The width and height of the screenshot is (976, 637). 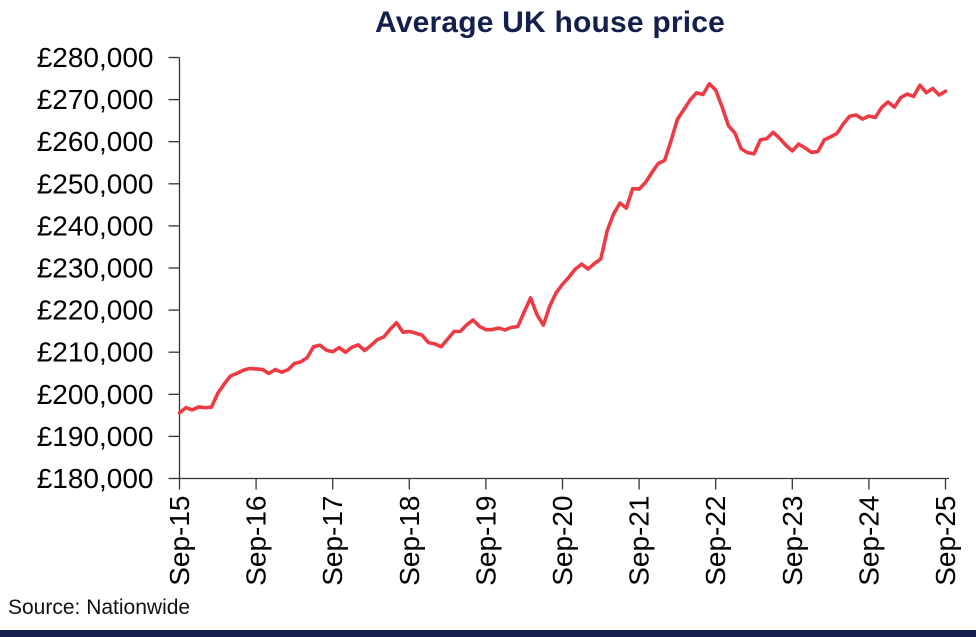 What do you see at coordinates (95, 478) in the screenshot?
I see `y-tick-label: £180,000` at bounding box center [95, 478].